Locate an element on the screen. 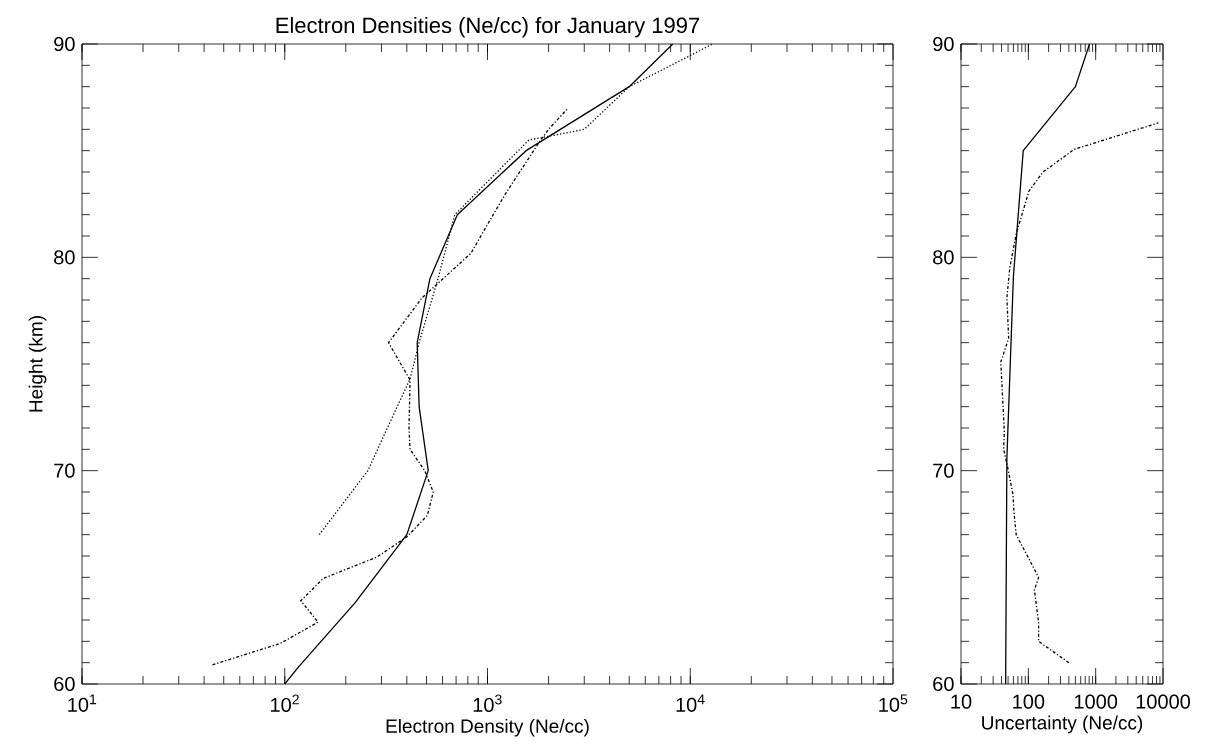 The width and height of the screenshot is (1209, 753). x-tick-label: 10$^{3}$ is located at coordinates (487, 703).